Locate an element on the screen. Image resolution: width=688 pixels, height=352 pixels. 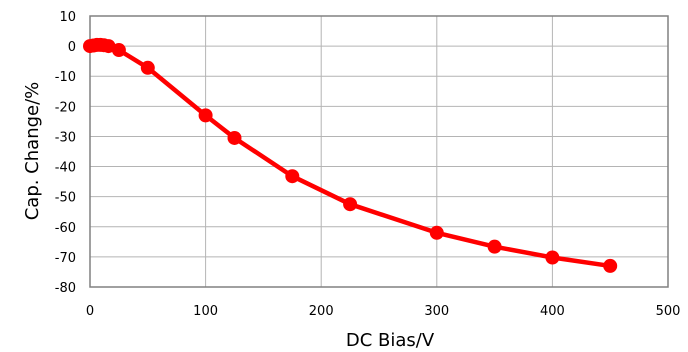
y-tick-label: -70 is located at coordinates (65, 258).